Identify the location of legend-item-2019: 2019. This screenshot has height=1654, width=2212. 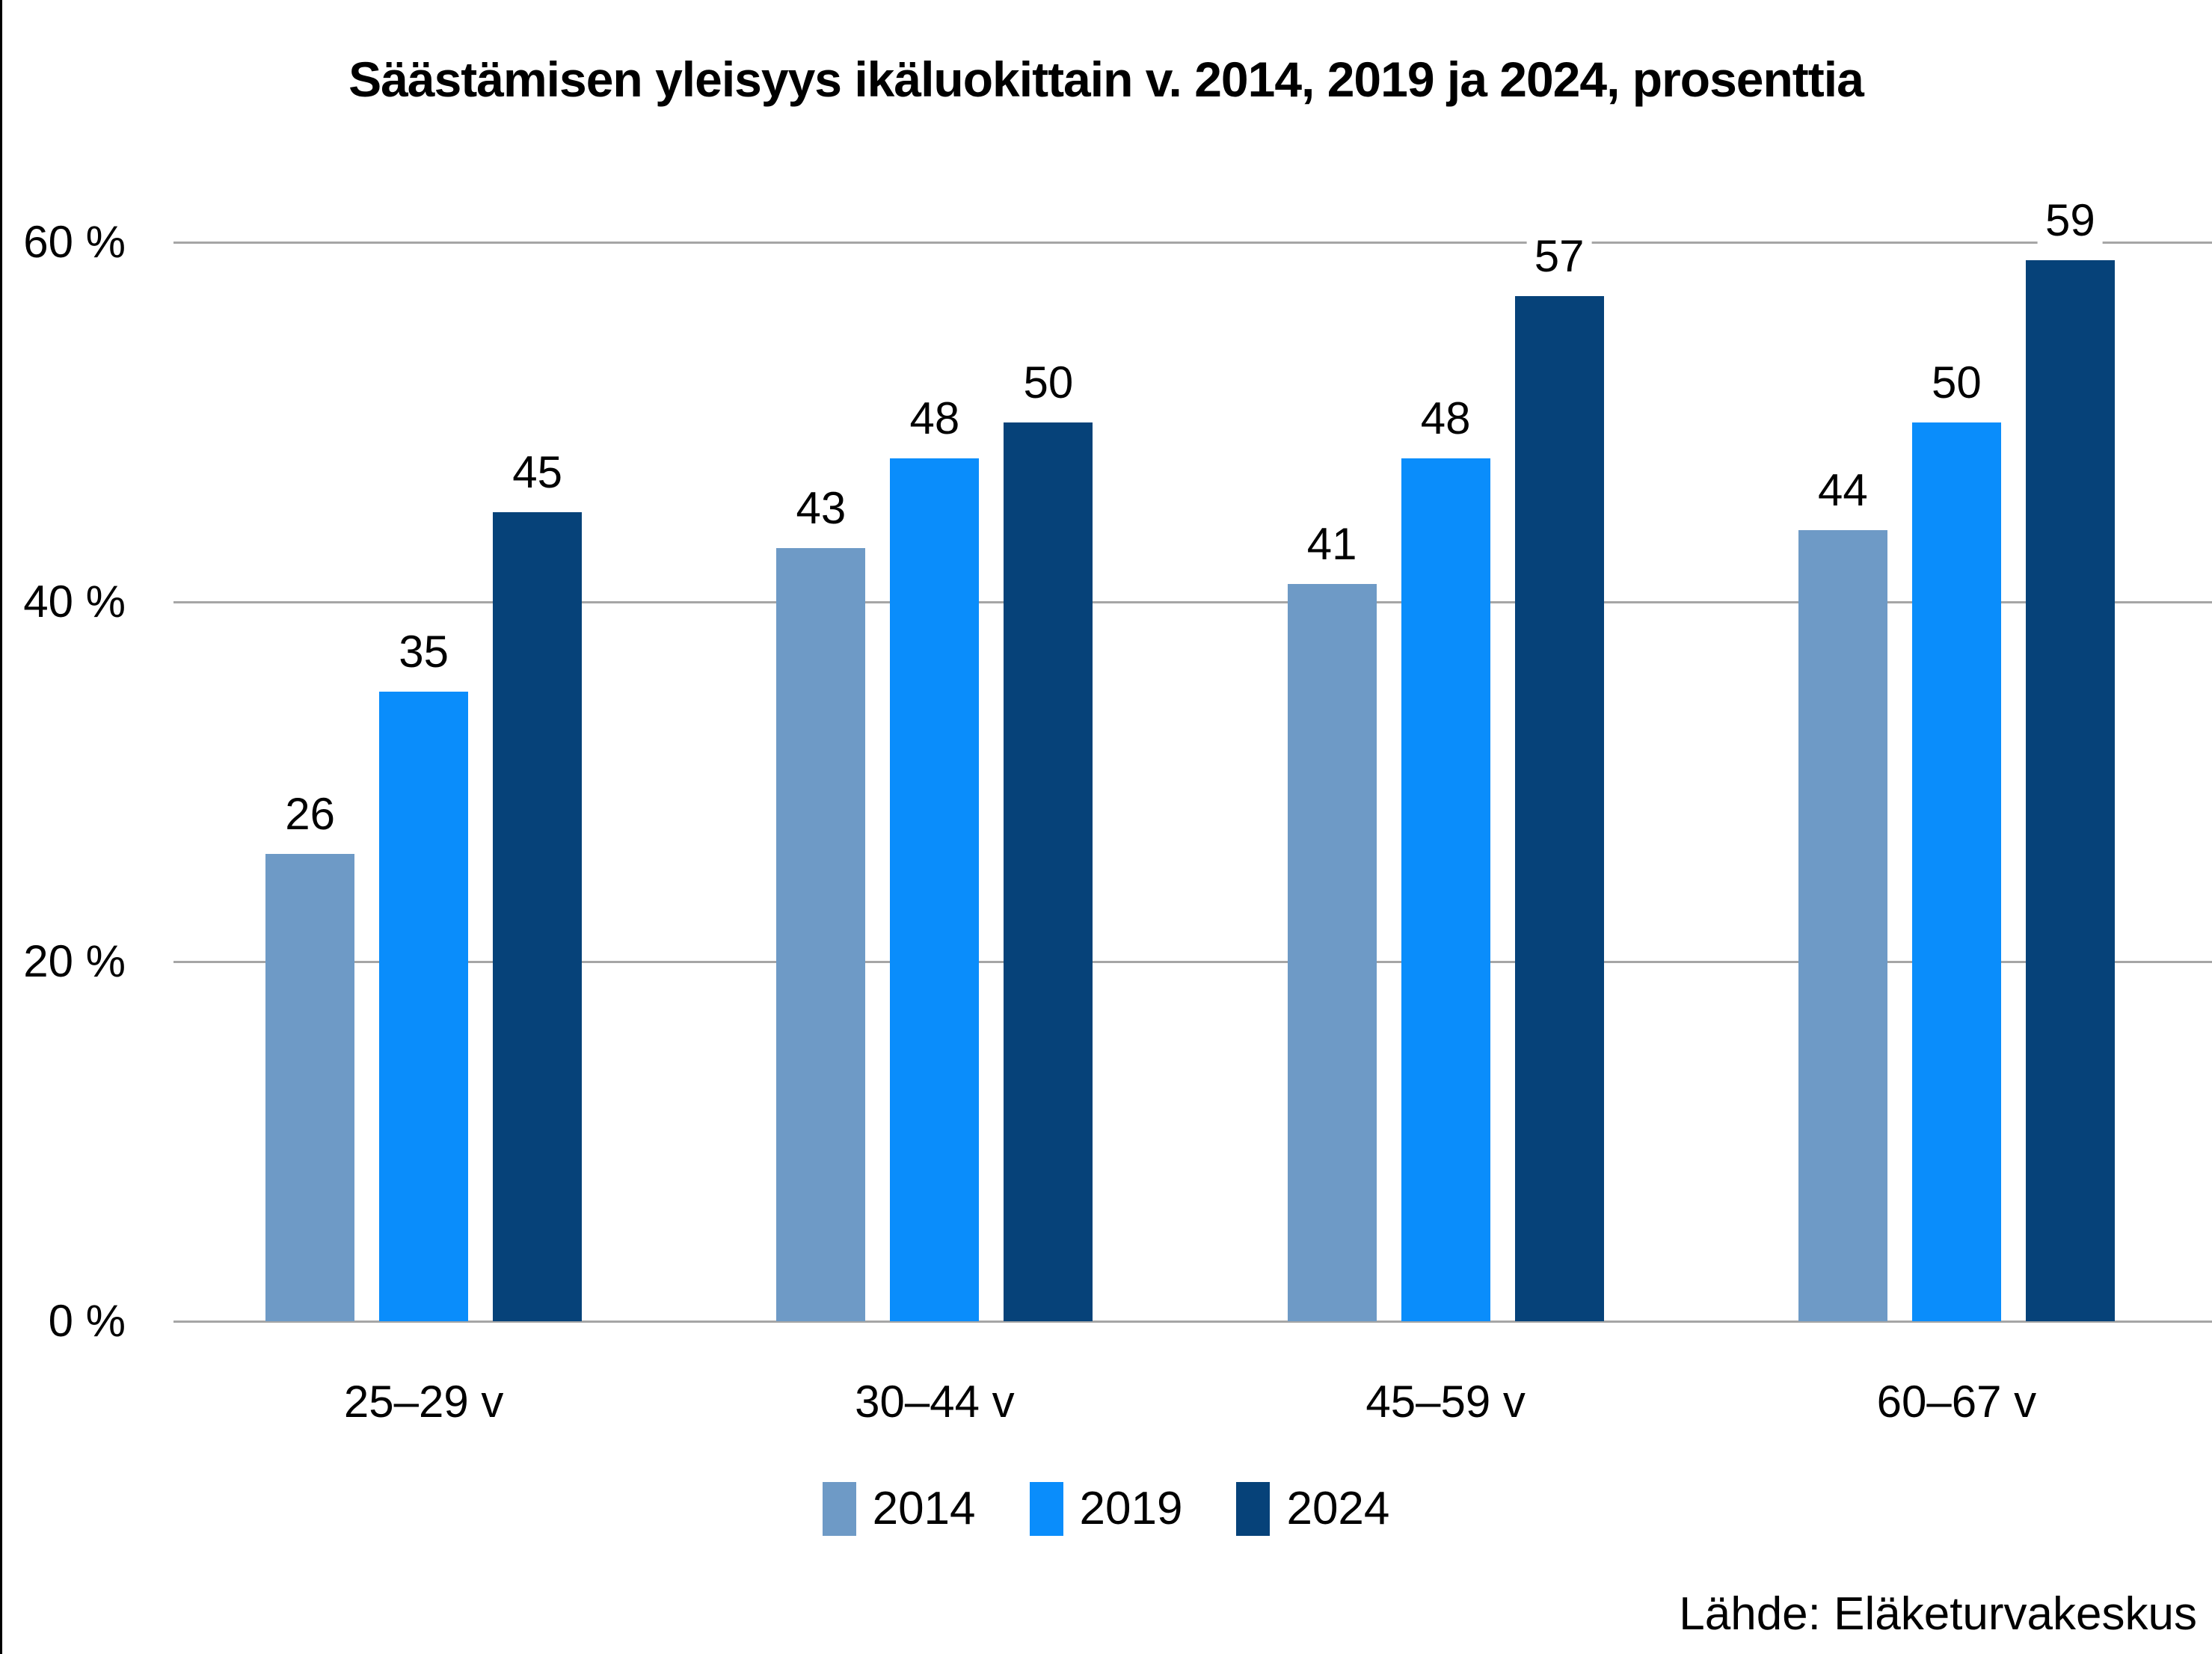
(1106, 1509).